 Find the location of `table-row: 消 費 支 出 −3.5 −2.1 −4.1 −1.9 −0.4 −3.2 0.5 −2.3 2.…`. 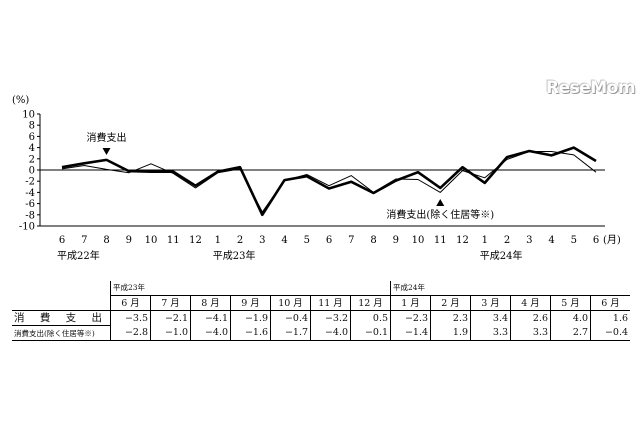

table-row: 消 費 支 出 −3.5 −2.1 −4.1 −1.9 −0.4 −3.2 0.5 −2.3 2.… is located at coordinates (321, 318).